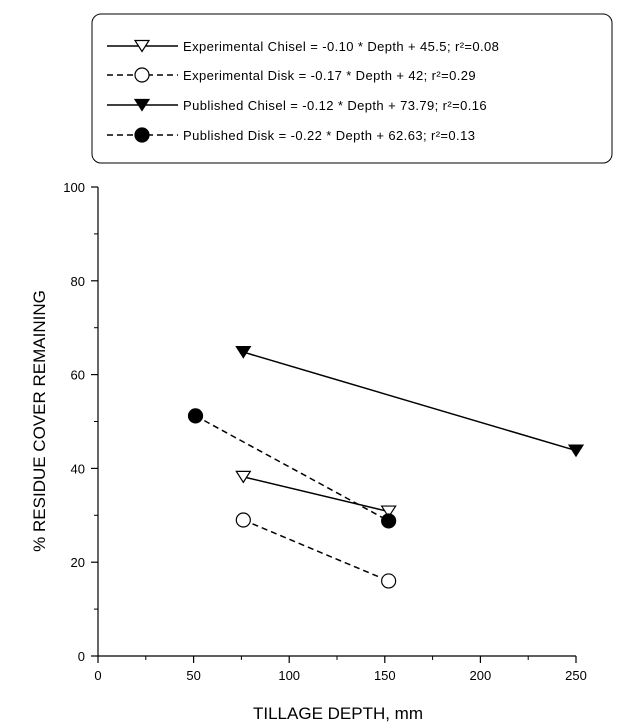 The image size is (618, 722). I want to click on x-tick-label: 150, so click(385, 675).